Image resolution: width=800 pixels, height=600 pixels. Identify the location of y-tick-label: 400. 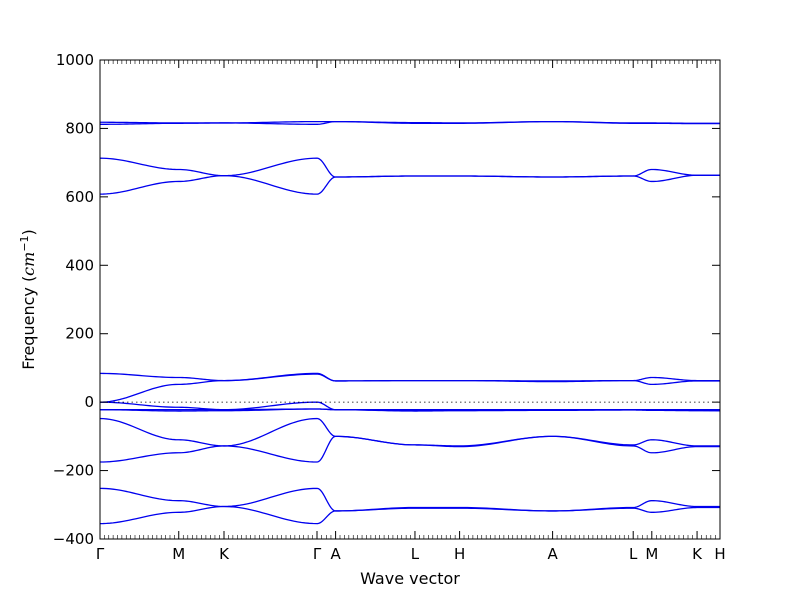
(79, 265).